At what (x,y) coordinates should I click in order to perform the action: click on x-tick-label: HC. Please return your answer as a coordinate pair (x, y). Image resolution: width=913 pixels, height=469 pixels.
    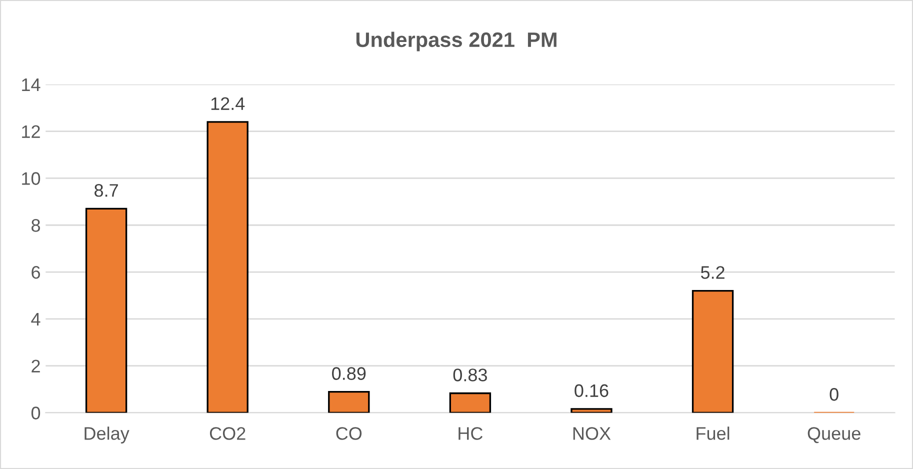
    Looking at the image, I should click on (470, 433).